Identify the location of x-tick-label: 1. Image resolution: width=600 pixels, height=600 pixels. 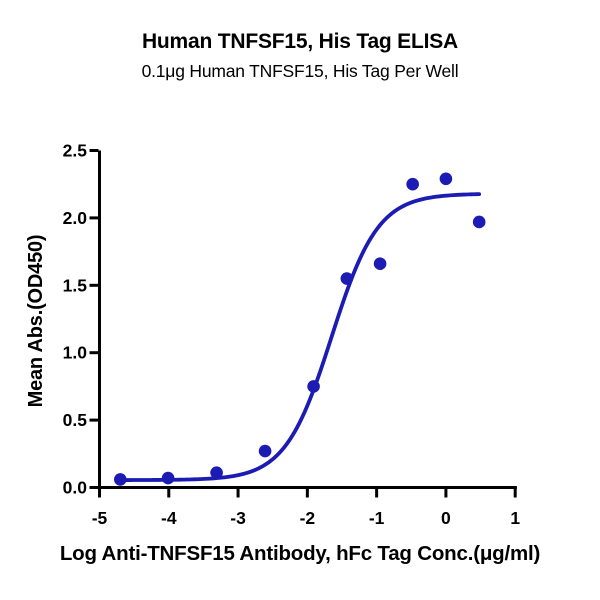
(515, 518).